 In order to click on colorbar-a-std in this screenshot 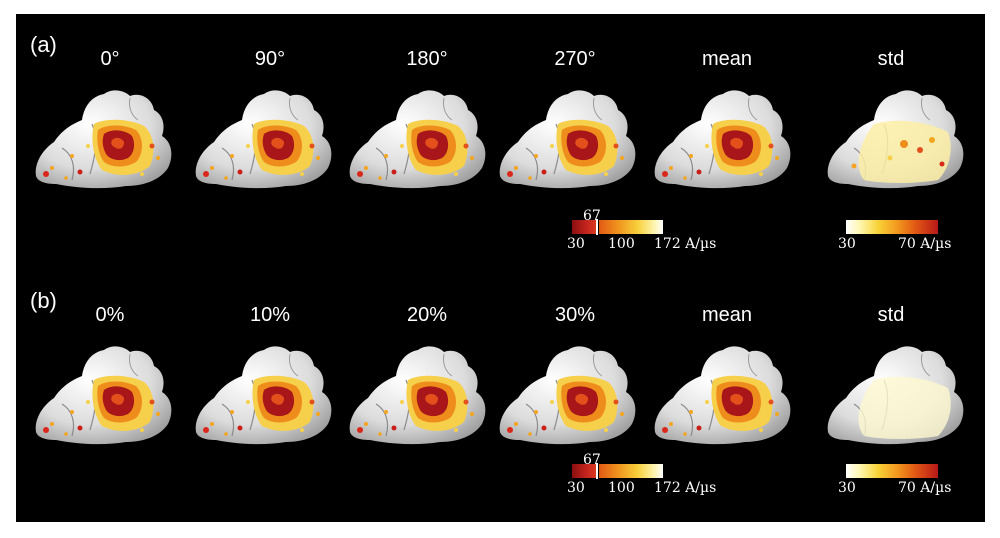, I will do `click(892, 227)`.